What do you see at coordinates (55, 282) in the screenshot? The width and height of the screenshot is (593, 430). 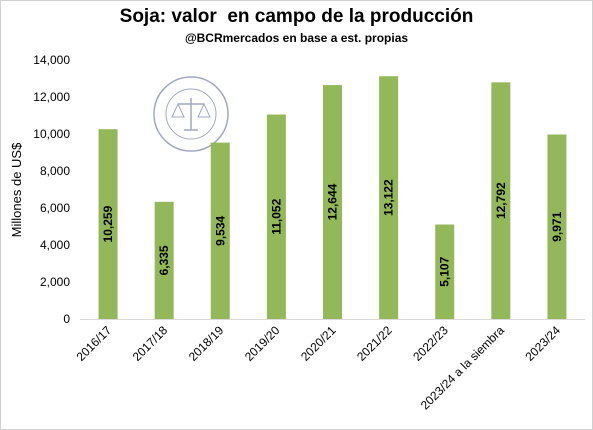 I see `y-tick-label: 2,000` at bounding box center [55, 282].